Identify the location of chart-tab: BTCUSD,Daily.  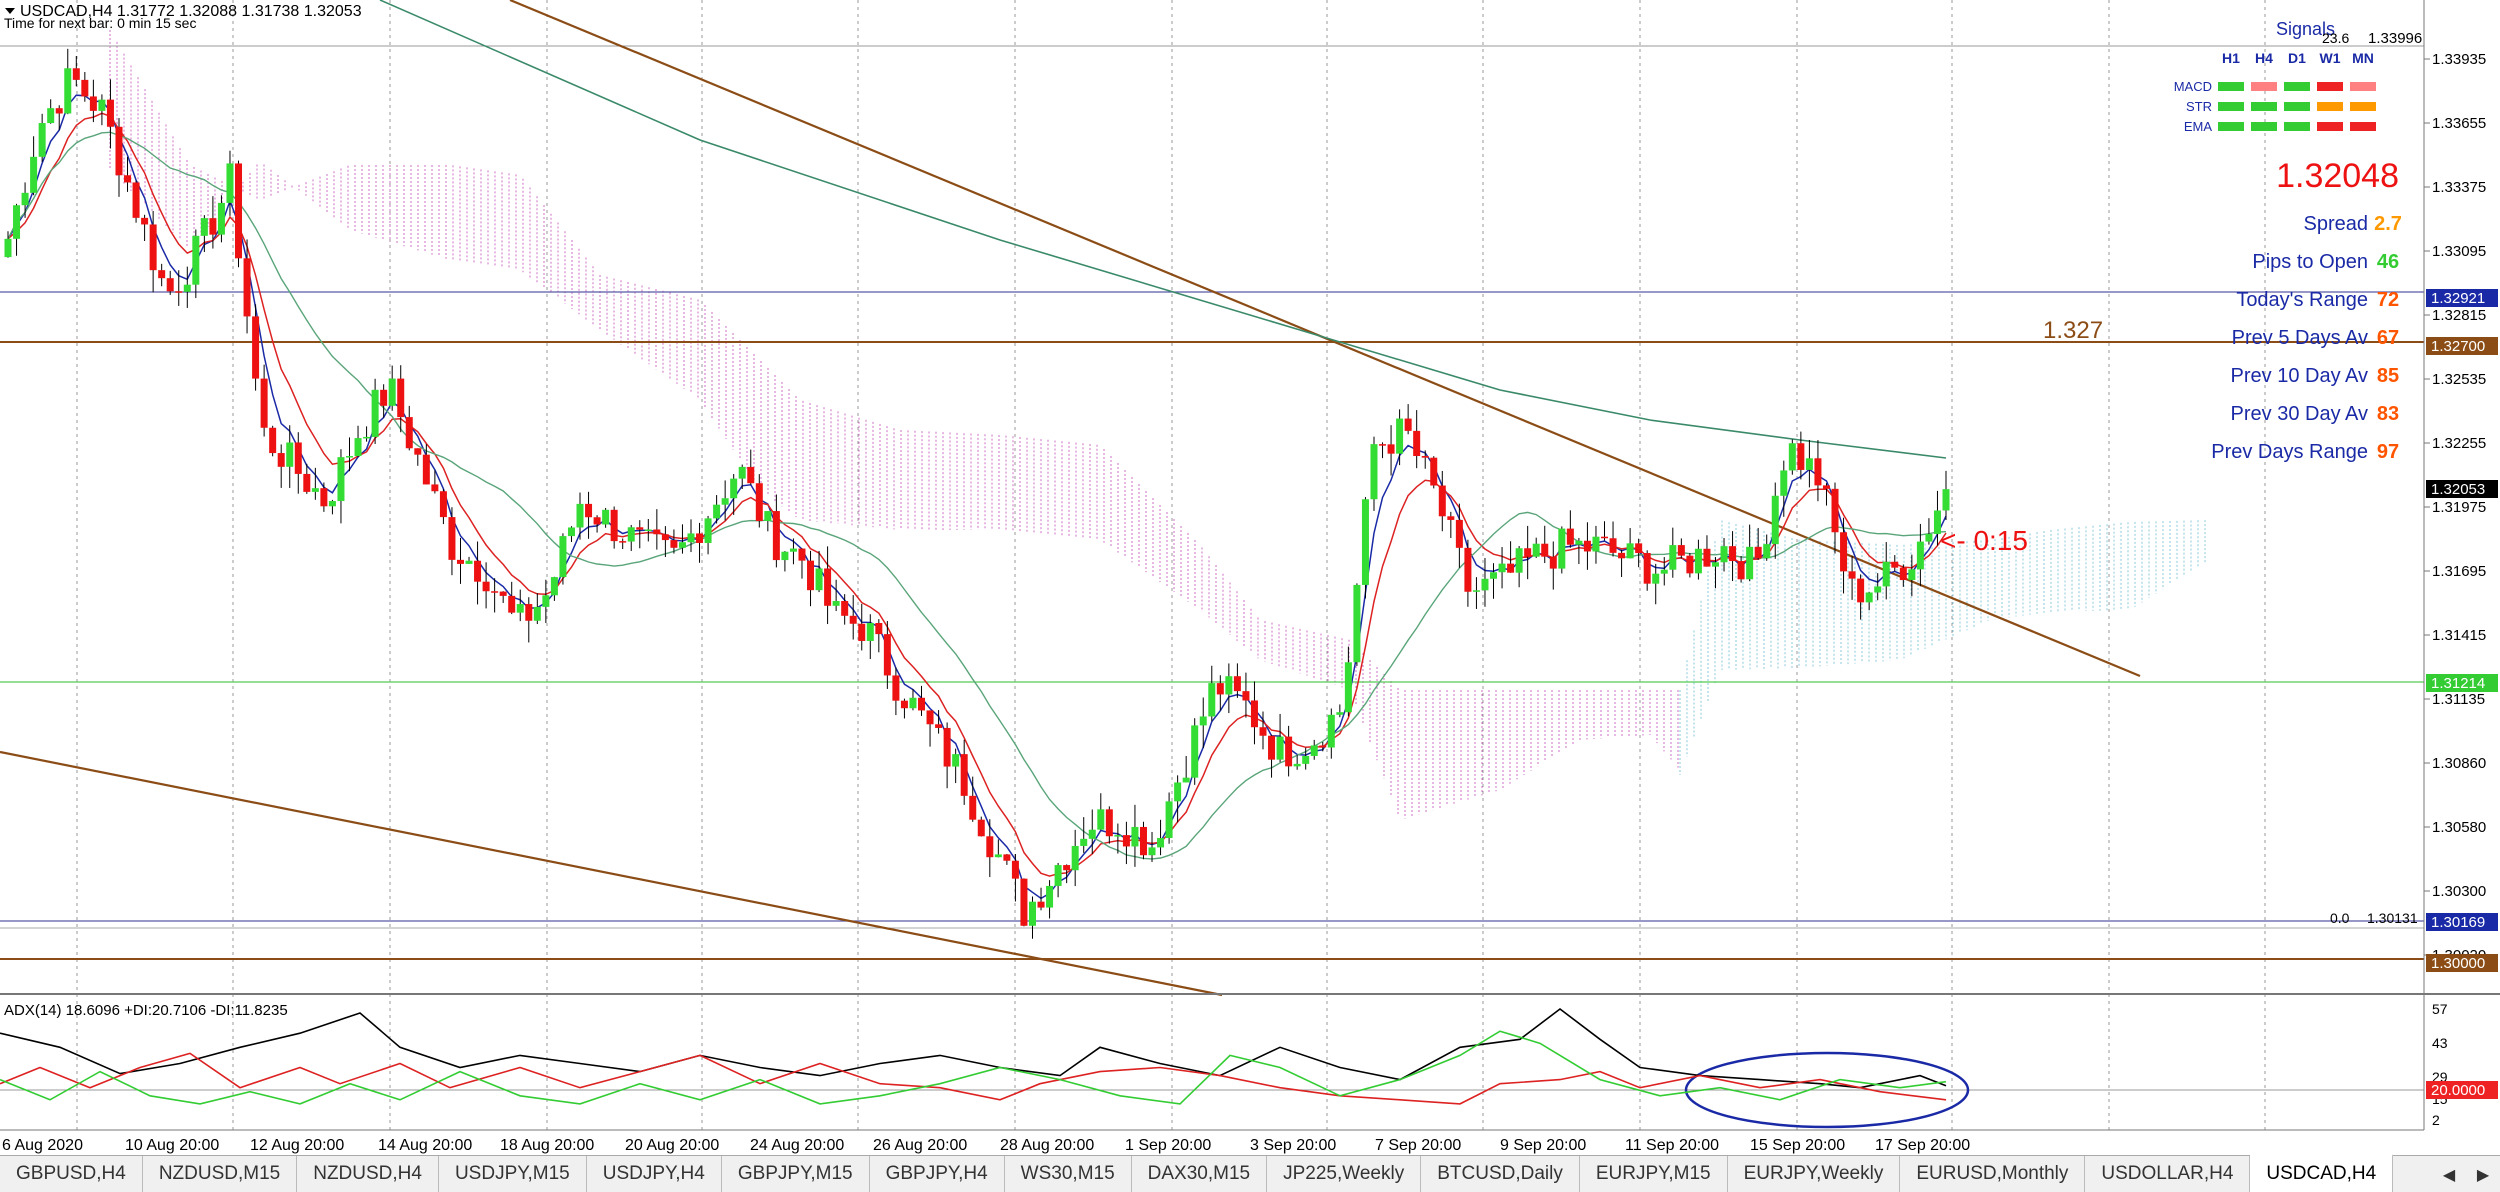
(1500, 1174).